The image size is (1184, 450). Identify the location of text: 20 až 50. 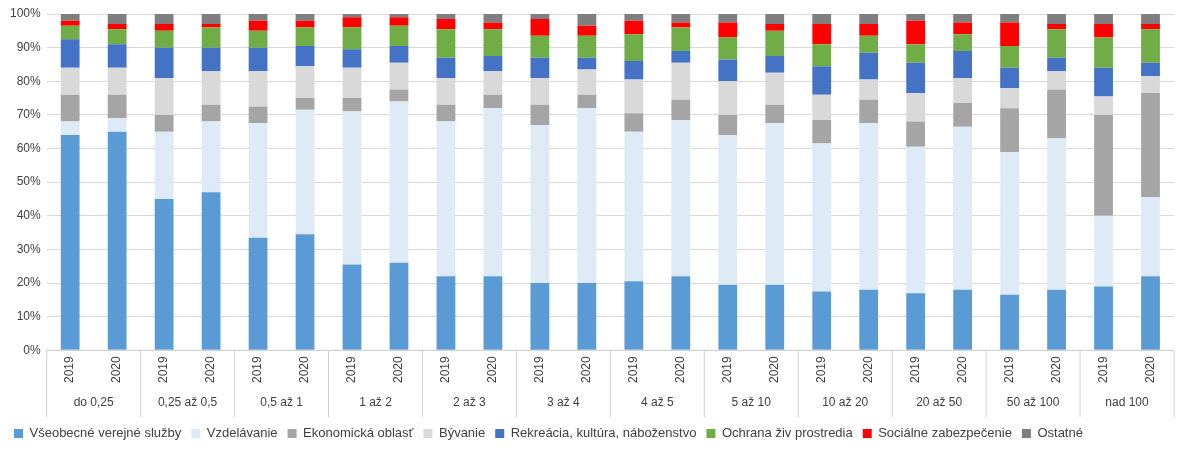
(939, 402).